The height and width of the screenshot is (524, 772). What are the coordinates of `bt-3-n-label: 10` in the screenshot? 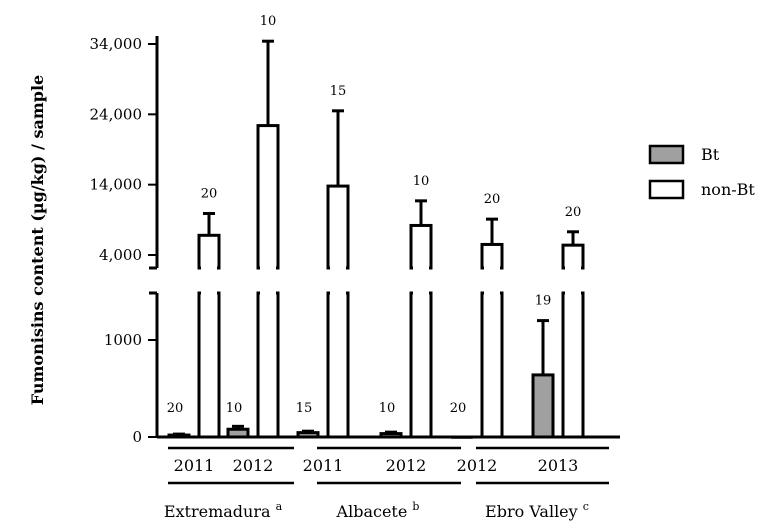 It's located at (387, 408).